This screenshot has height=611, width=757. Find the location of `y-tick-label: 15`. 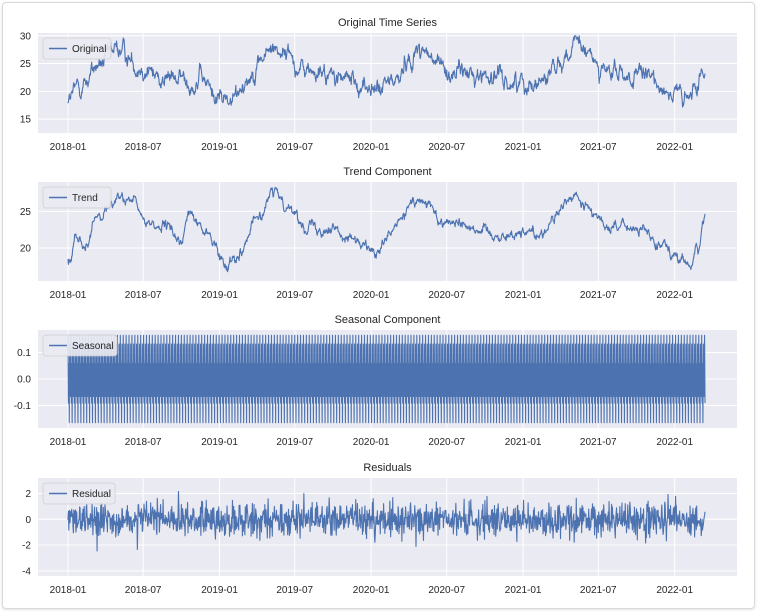

y-tick-label: 15 is located at coordinates (26, 120).